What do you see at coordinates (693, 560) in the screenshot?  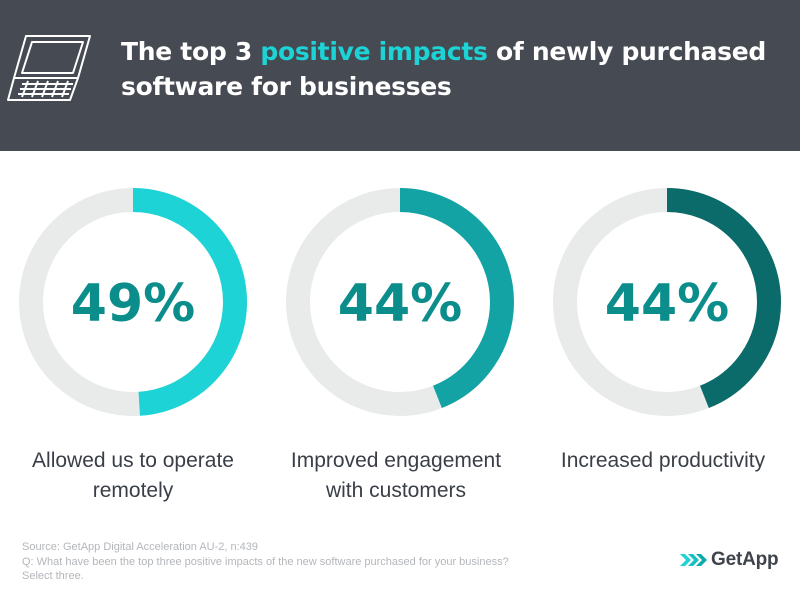 I see `getapp-chevrons-icon` at bounding box center [693, 560].